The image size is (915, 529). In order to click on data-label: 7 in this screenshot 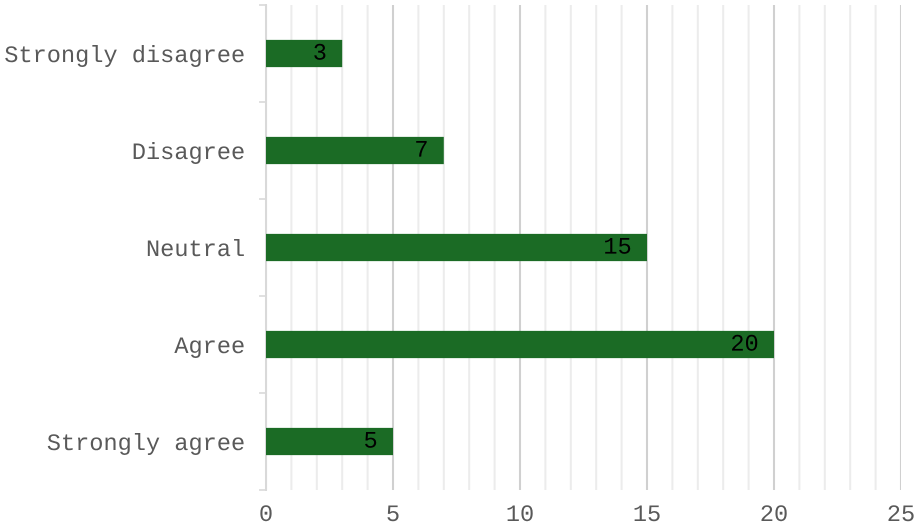, I will do `click(421, 149)`.